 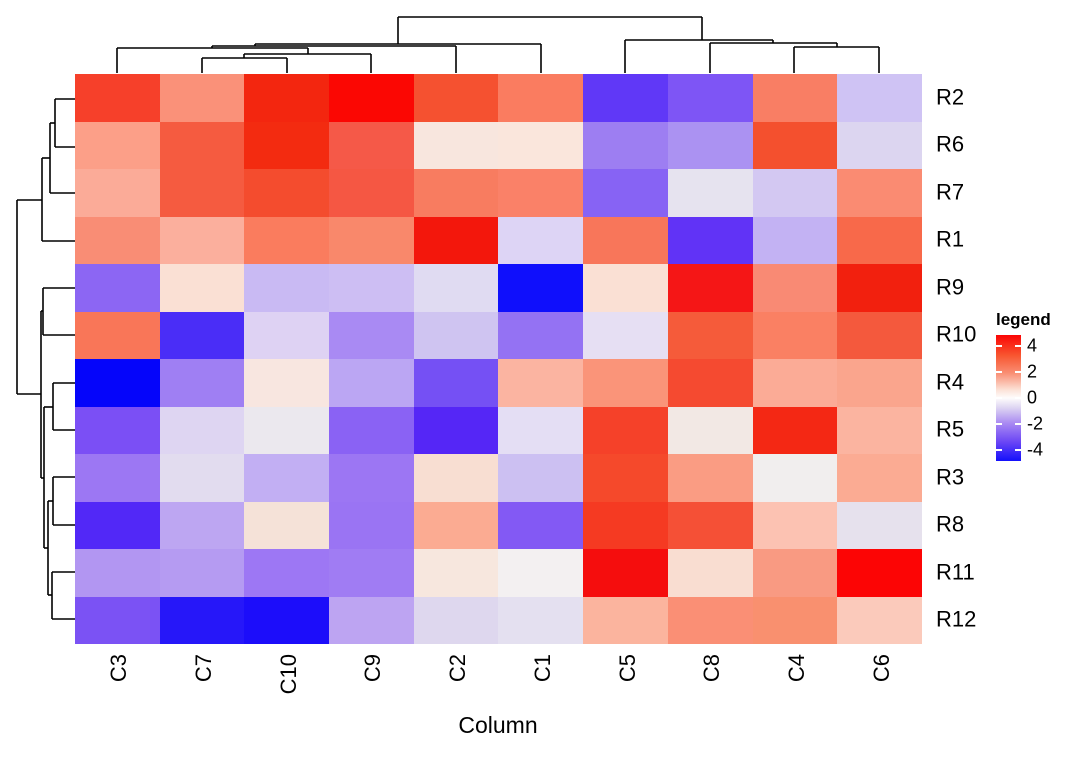 I want to click on column-label: C8, so click(x=712, y=668).